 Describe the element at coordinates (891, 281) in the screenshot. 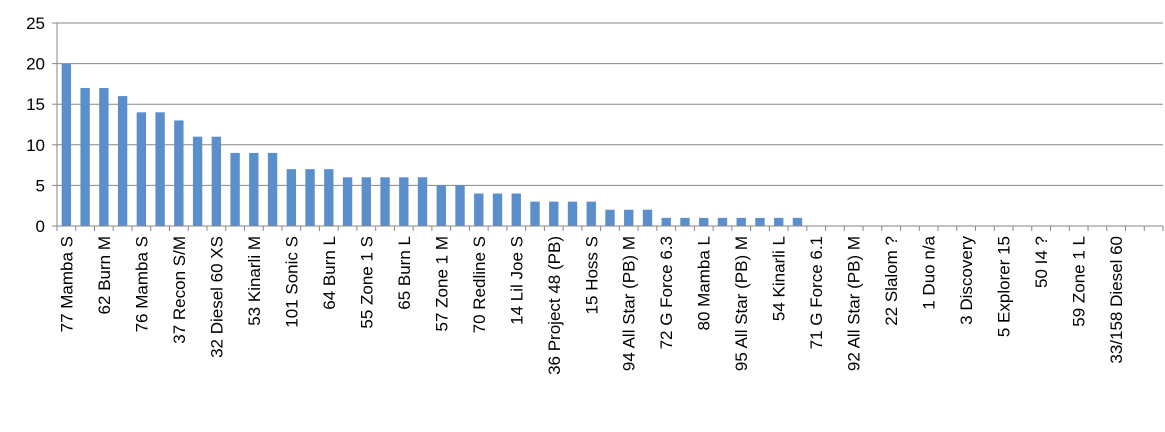

I see `x-category-label: 22 Slalom ?` at that location.